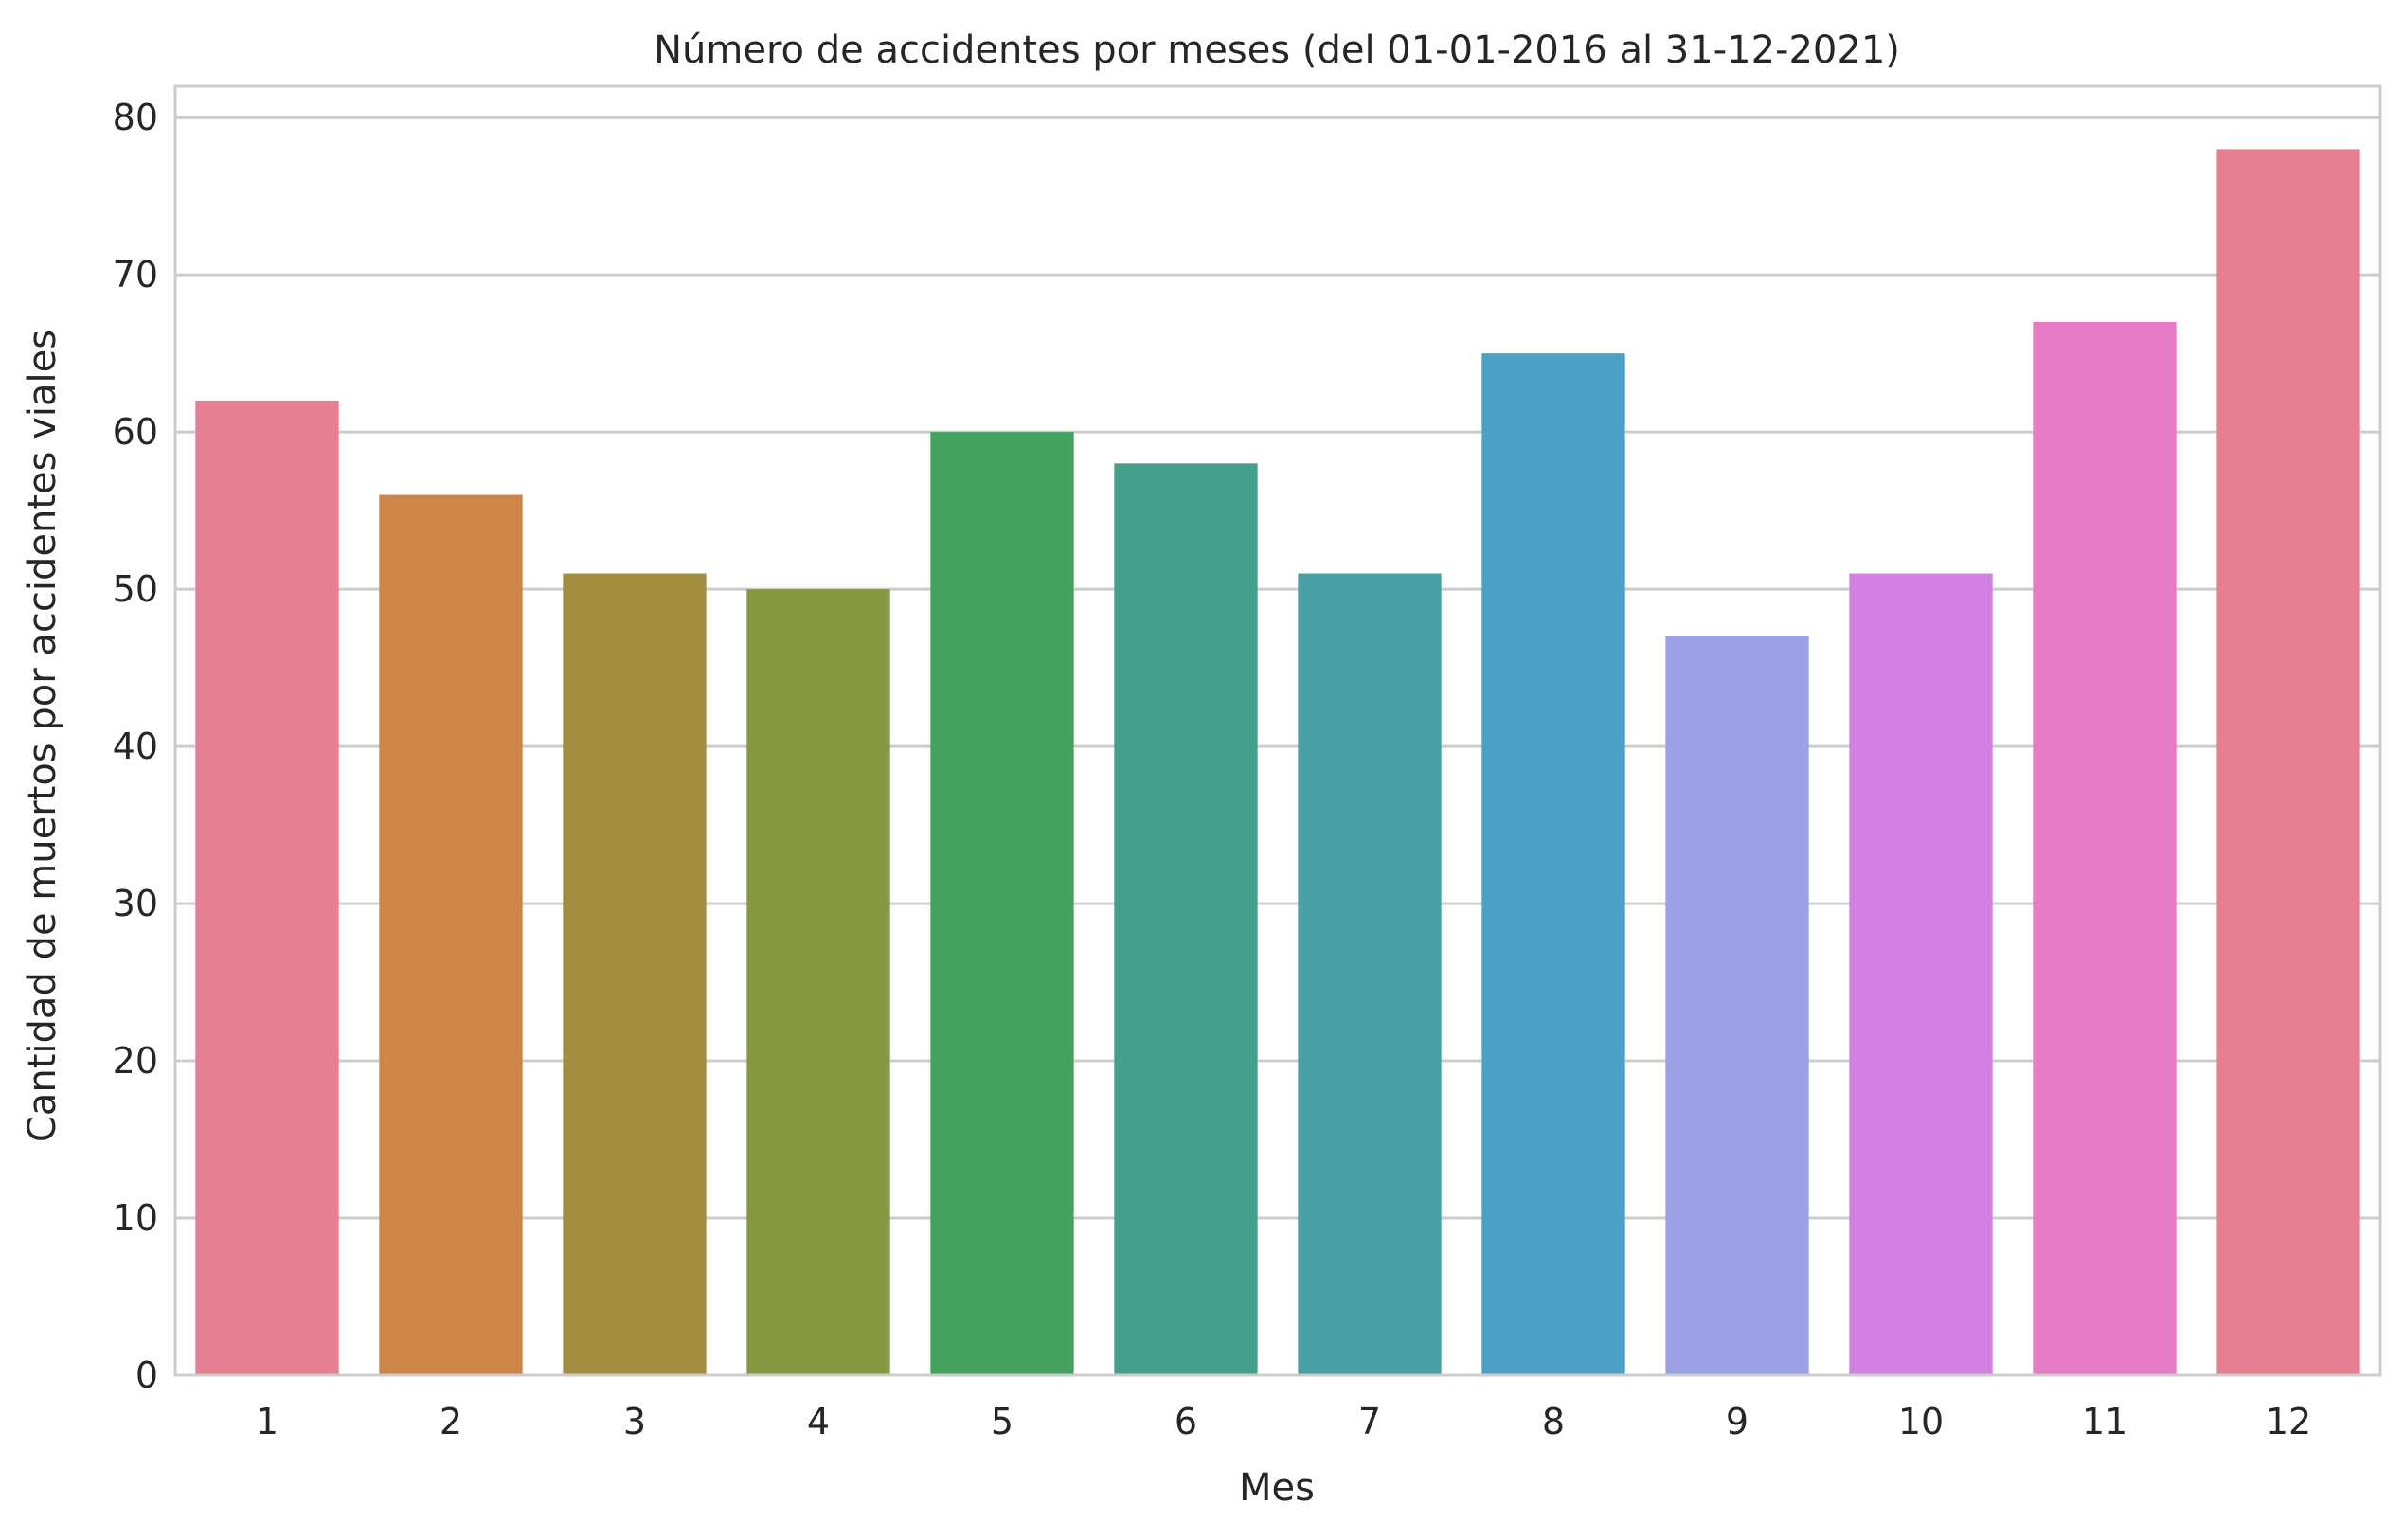 This screenshot has height=1540, width=2404. I want to click on y-tick-label: 40, so click(135, 746).